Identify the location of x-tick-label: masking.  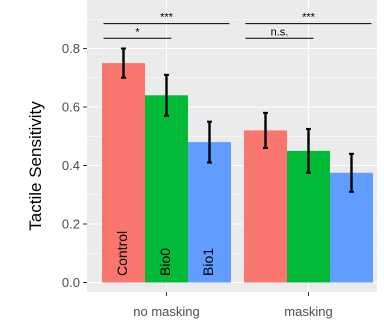
(308, 311).